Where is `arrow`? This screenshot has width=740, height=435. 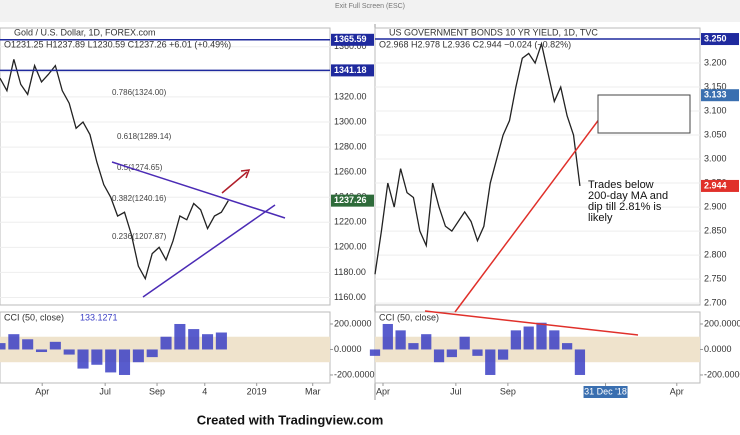 arrow is located at coordinates (234, 182).